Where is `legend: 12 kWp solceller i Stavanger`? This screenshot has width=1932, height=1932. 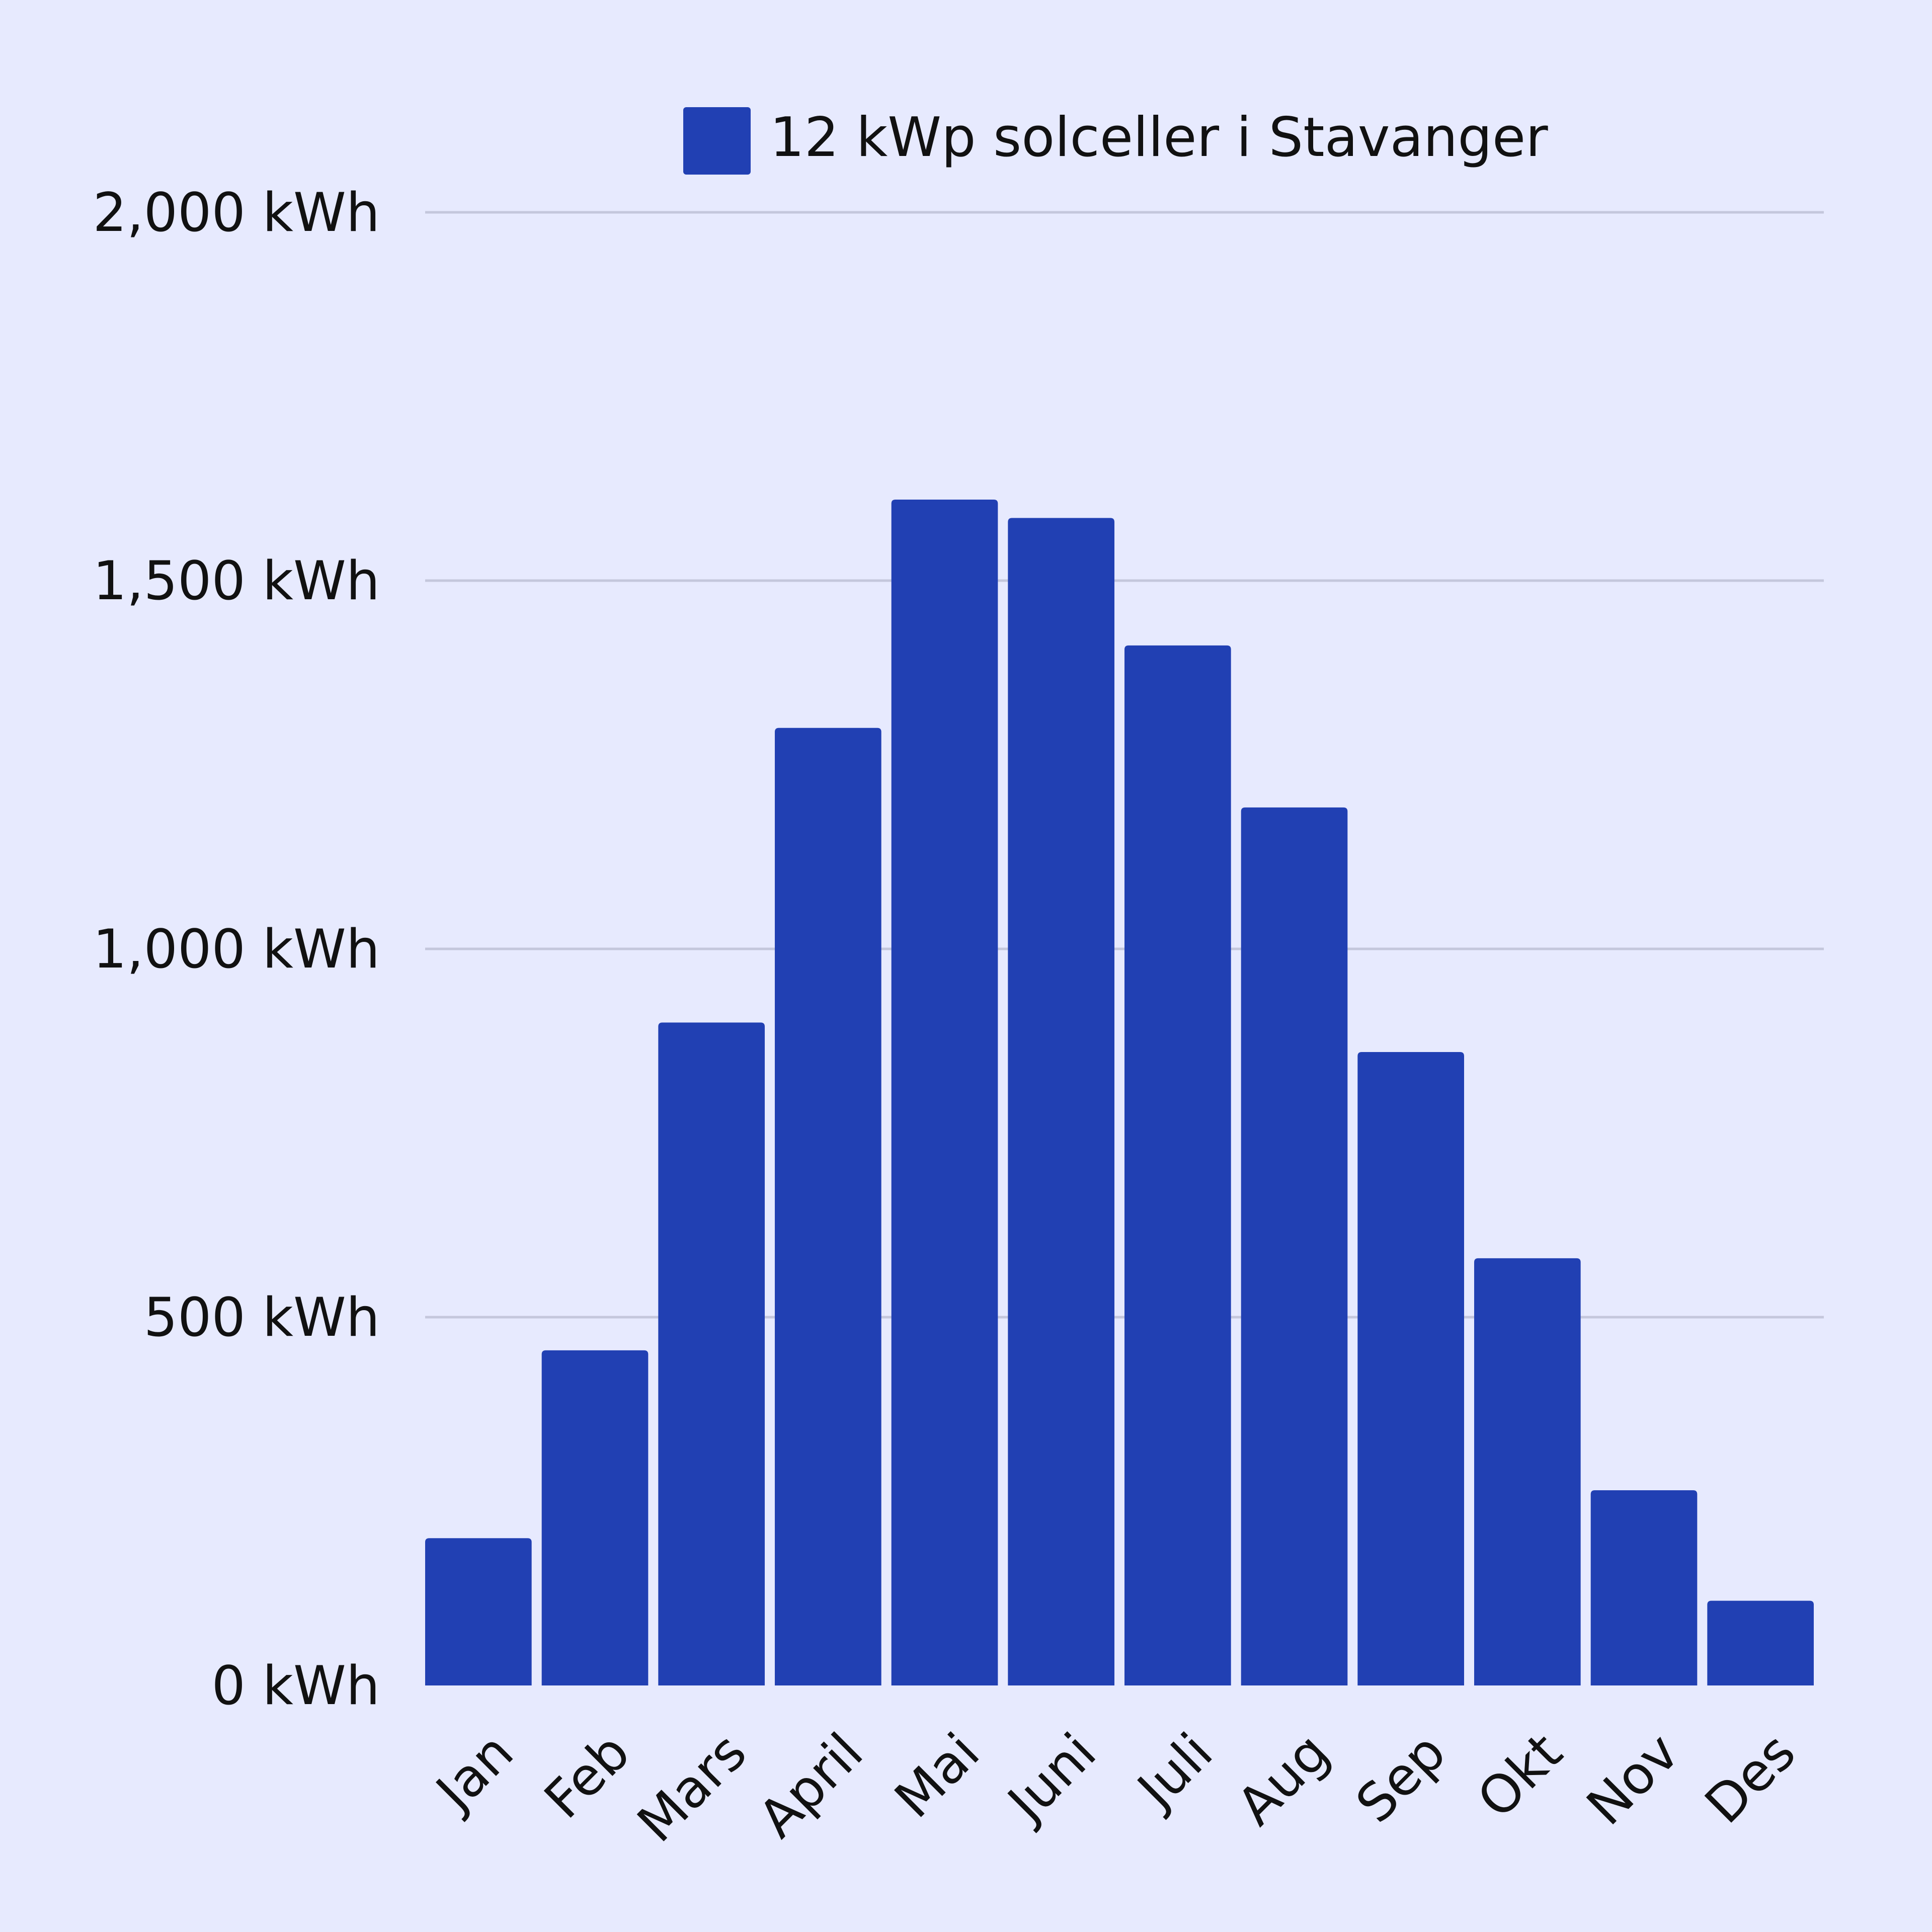
legend: 12 kWp solceller i Stavanger is located at coordinates (1116, 140).